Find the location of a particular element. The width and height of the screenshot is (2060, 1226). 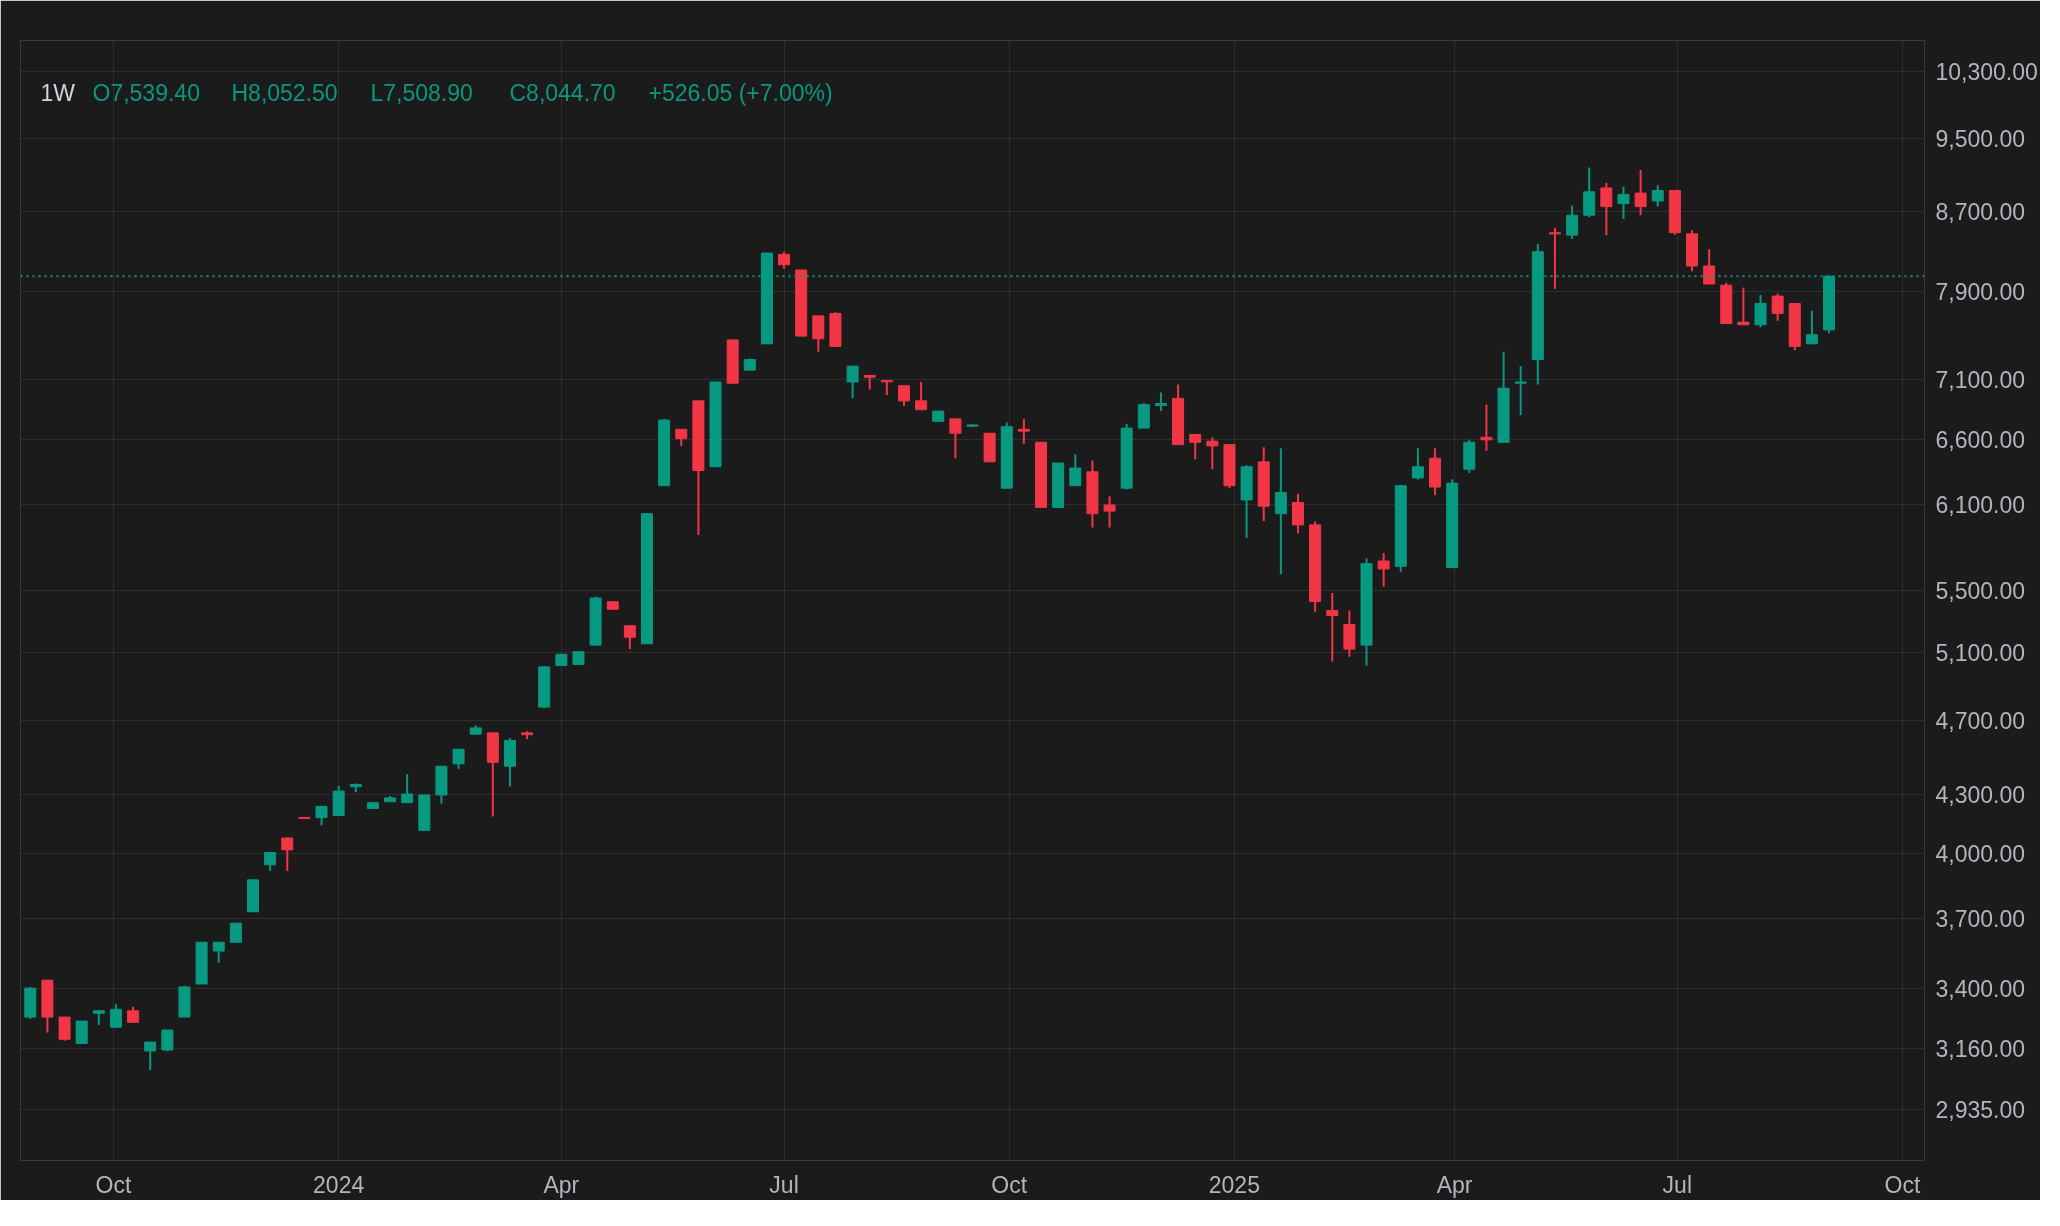

annotation: L7,508.90 is located at coordinates (421, 92).